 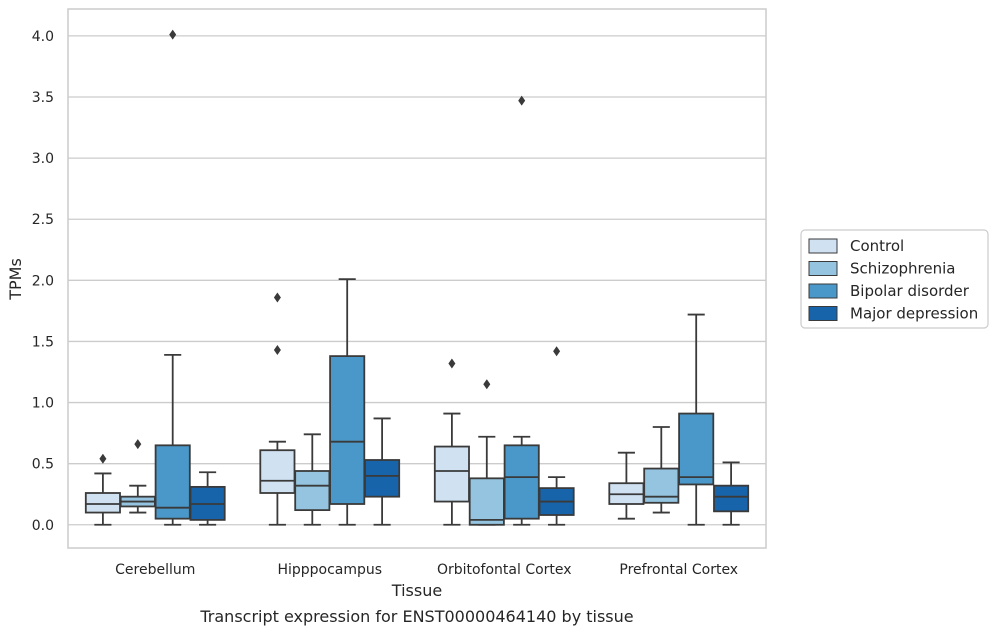 I want to click on legend-label: Major depression, so click(x=914, y=314).